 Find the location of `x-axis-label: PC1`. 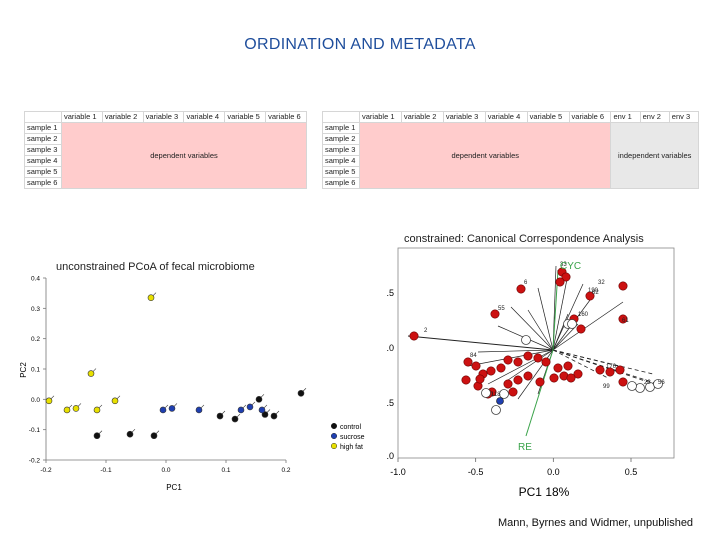

x-axis-label: PC1 is located at coordinates (174, 487).